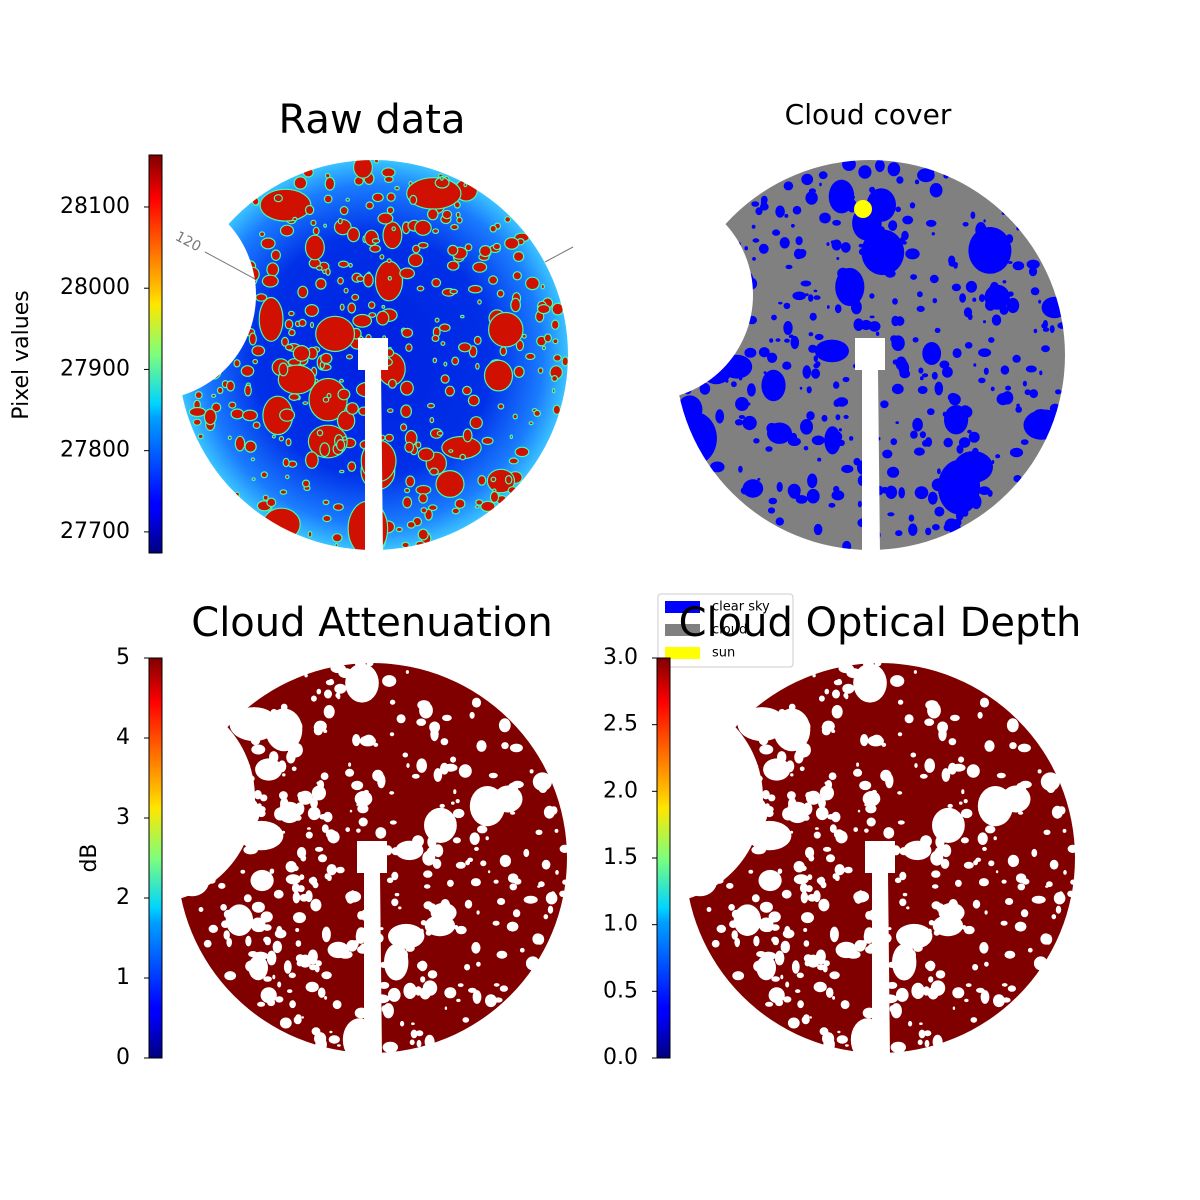  Describe the element at coordinates (620, 857) in the screenshot. I see `colorbar-tick-label: 1.5` at that location.